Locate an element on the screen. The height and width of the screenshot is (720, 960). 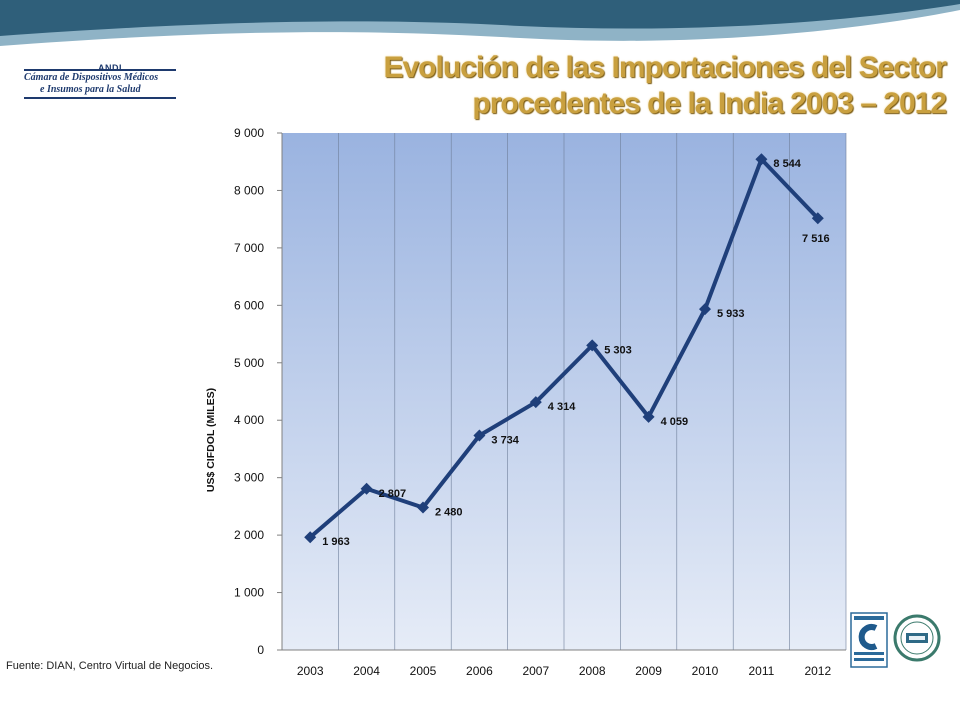
x-tick-label: 2003 is located at coordinates (310, 671).